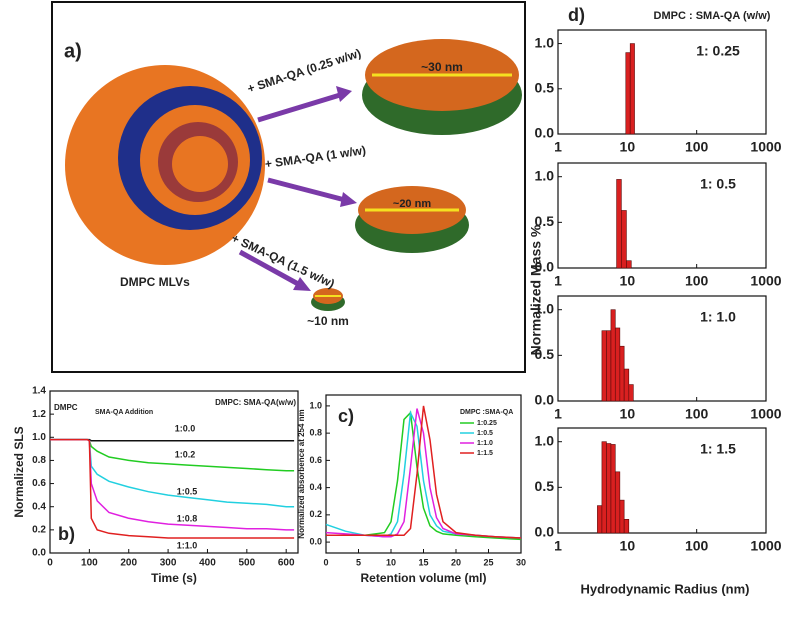 The width and height of the screenshot is (800, 619). What do you see at coordinates (442, 67) in the screenshot?
I see `size-label: ~30 nm` at bounding box center [442, 67].